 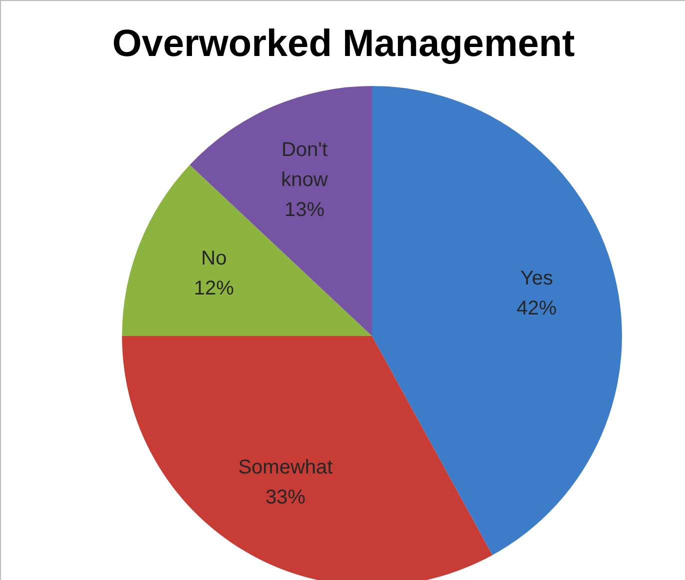 I want to click on slice-label: No, so click(x=214, y=258).